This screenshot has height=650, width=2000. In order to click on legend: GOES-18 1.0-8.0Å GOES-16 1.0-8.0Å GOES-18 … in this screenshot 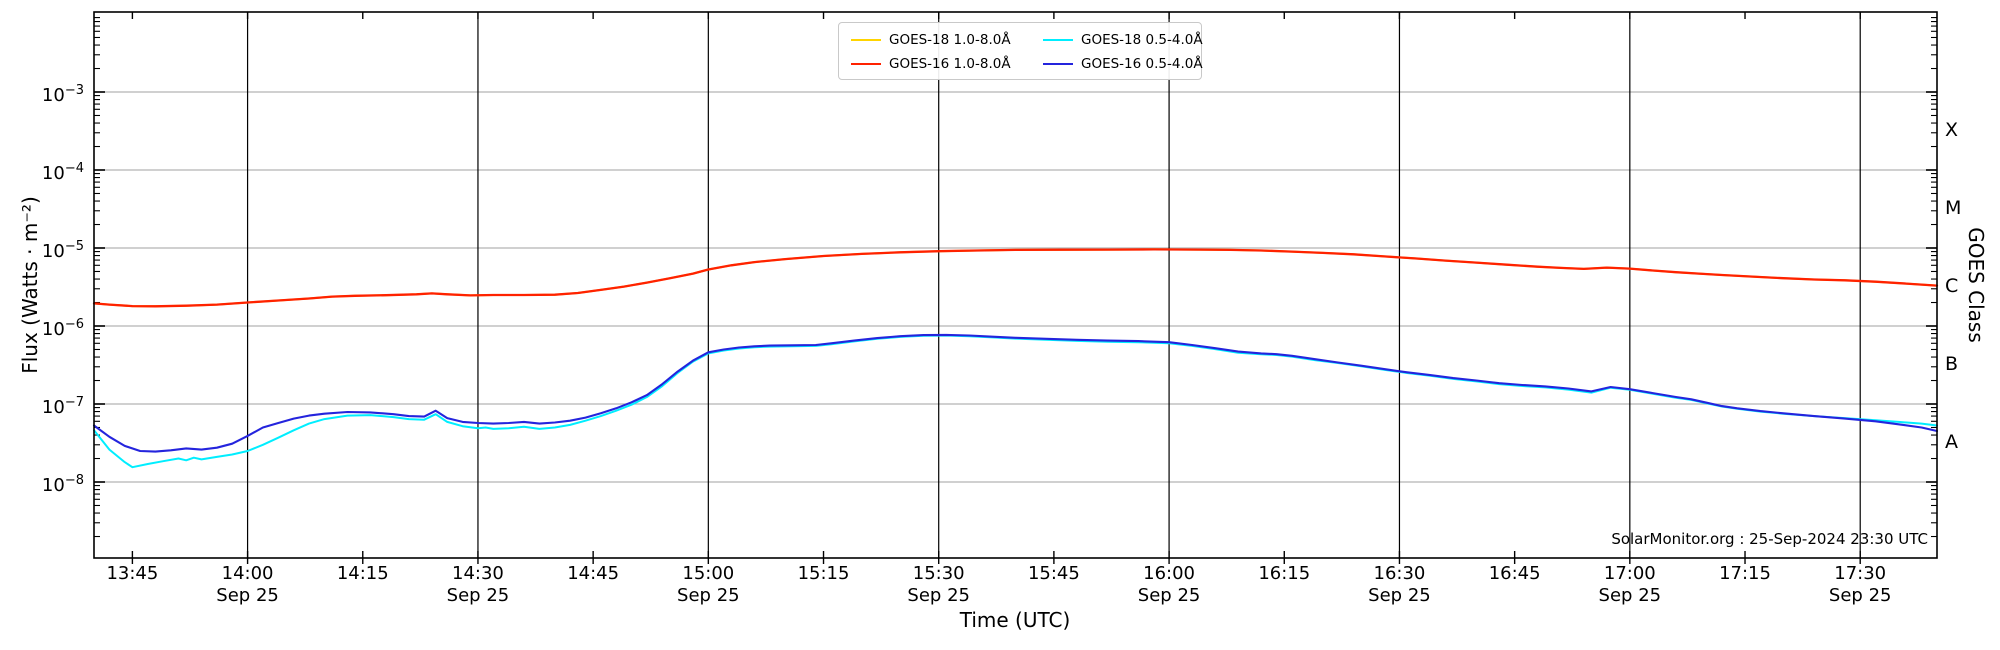, I will do `click(1020, 51)`.